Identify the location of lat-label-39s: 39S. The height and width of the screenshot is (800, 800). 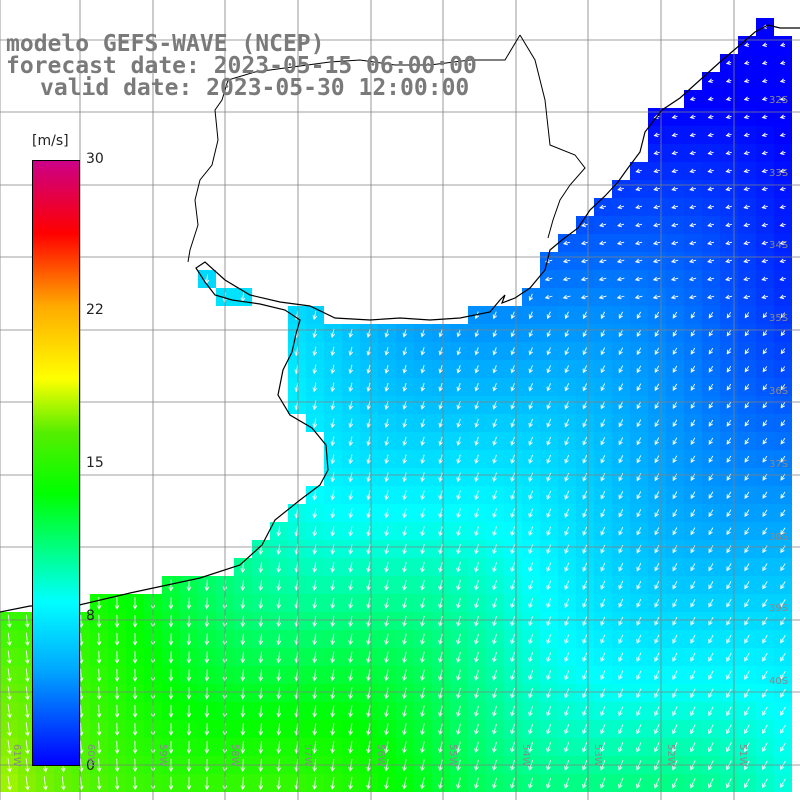
(779, 608).